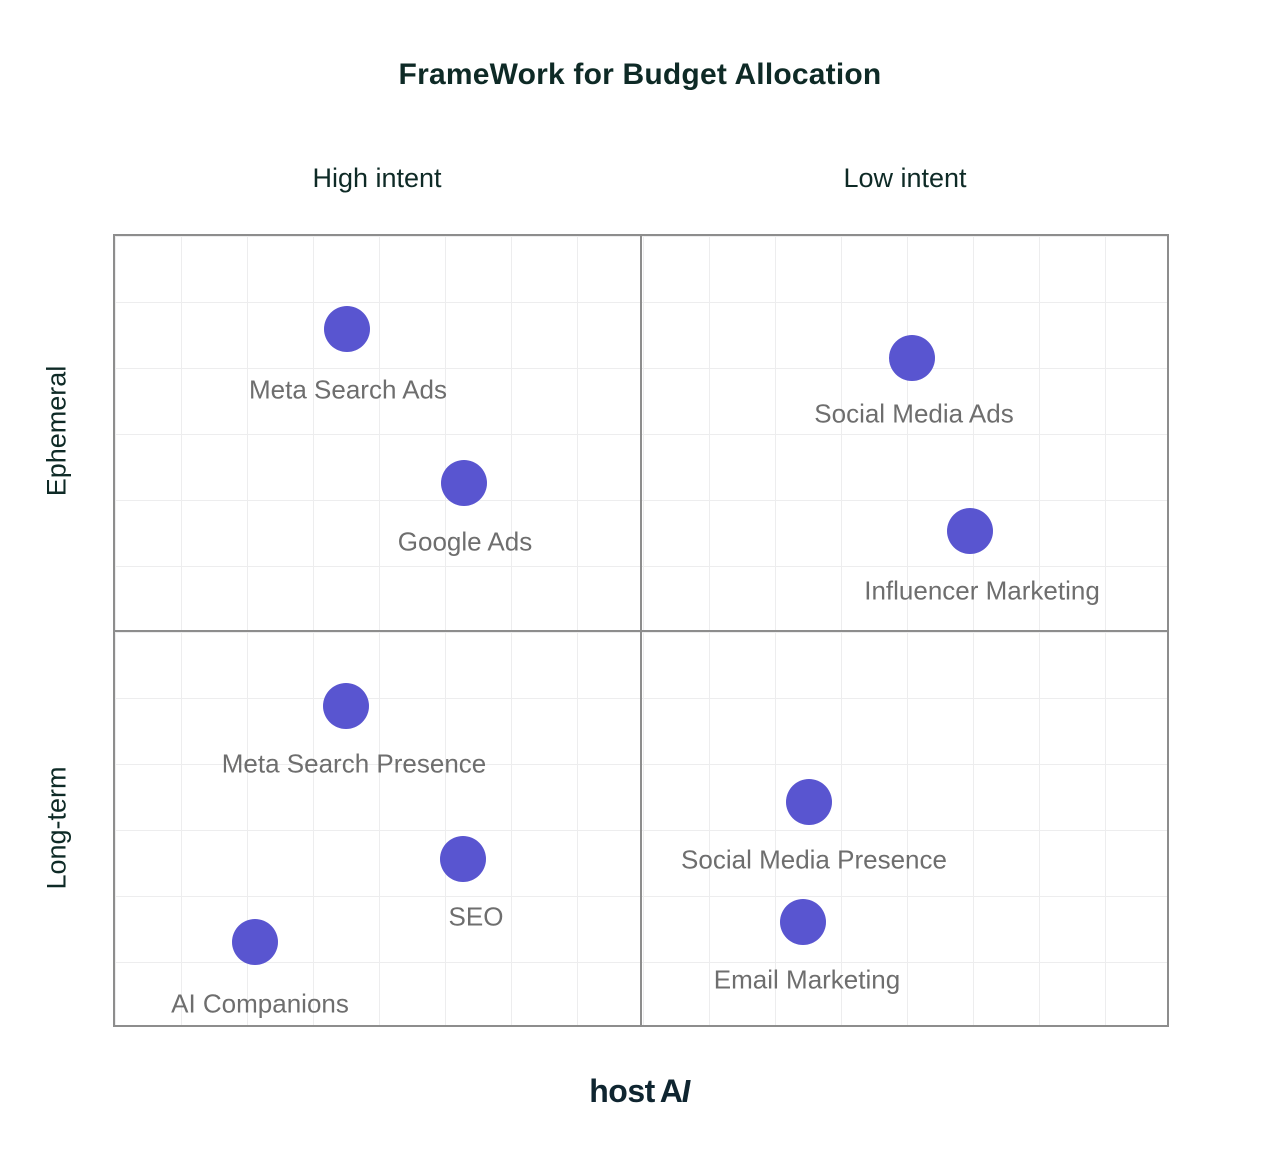 The height and width of the screenshot is (1156, 1280). I want to click on column-header-high-intent: High intent, so click(377, 178).